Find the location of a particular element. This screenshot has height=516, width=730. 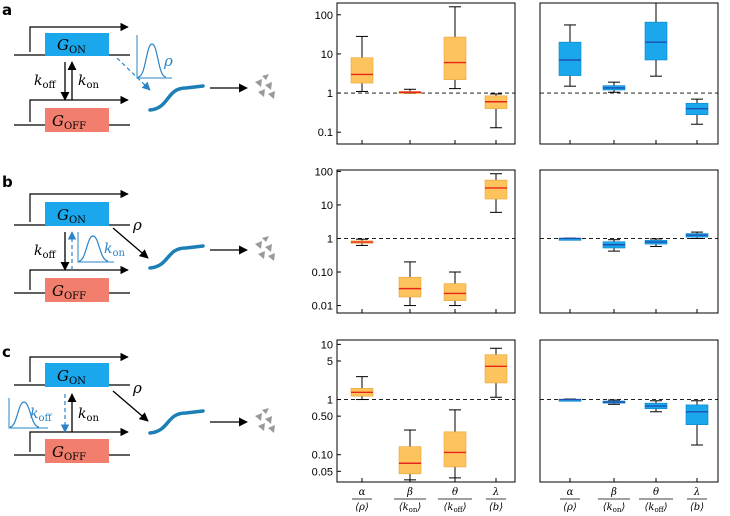

plot-a-left: 100 10 1 0.1 is located at coordinates (415, 73).